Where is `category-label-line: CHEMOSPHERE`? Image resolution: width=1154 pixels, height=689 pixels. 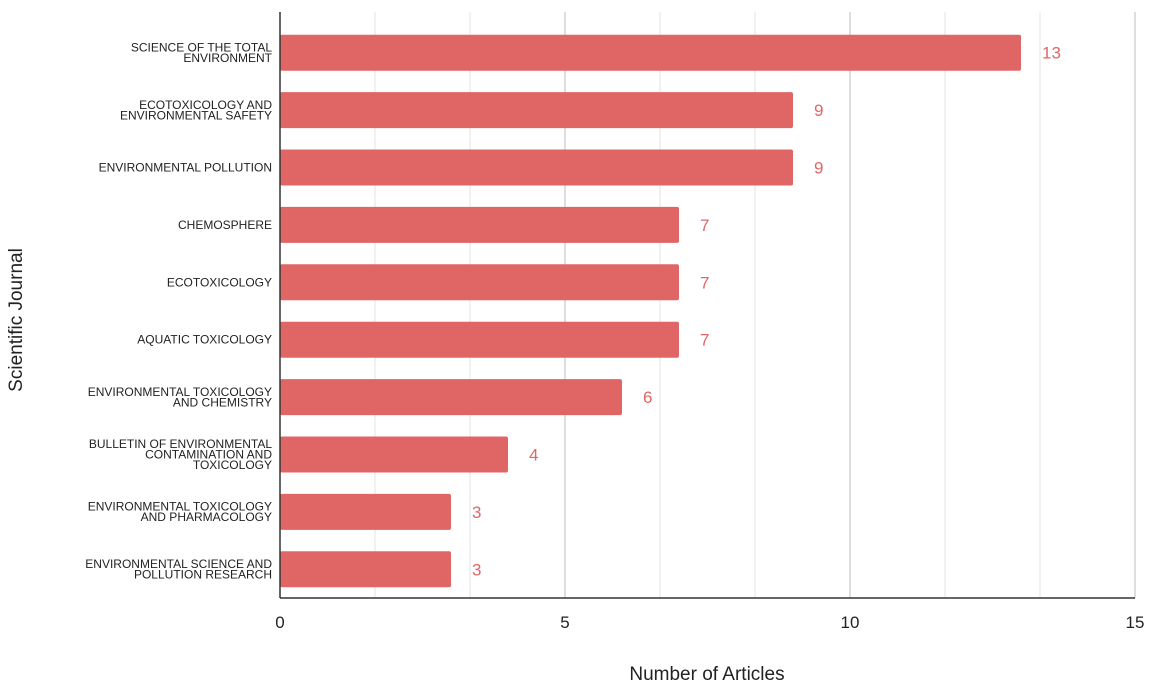 category-label-line: CHEMOSPHERE is located at coordinates (225, 225).